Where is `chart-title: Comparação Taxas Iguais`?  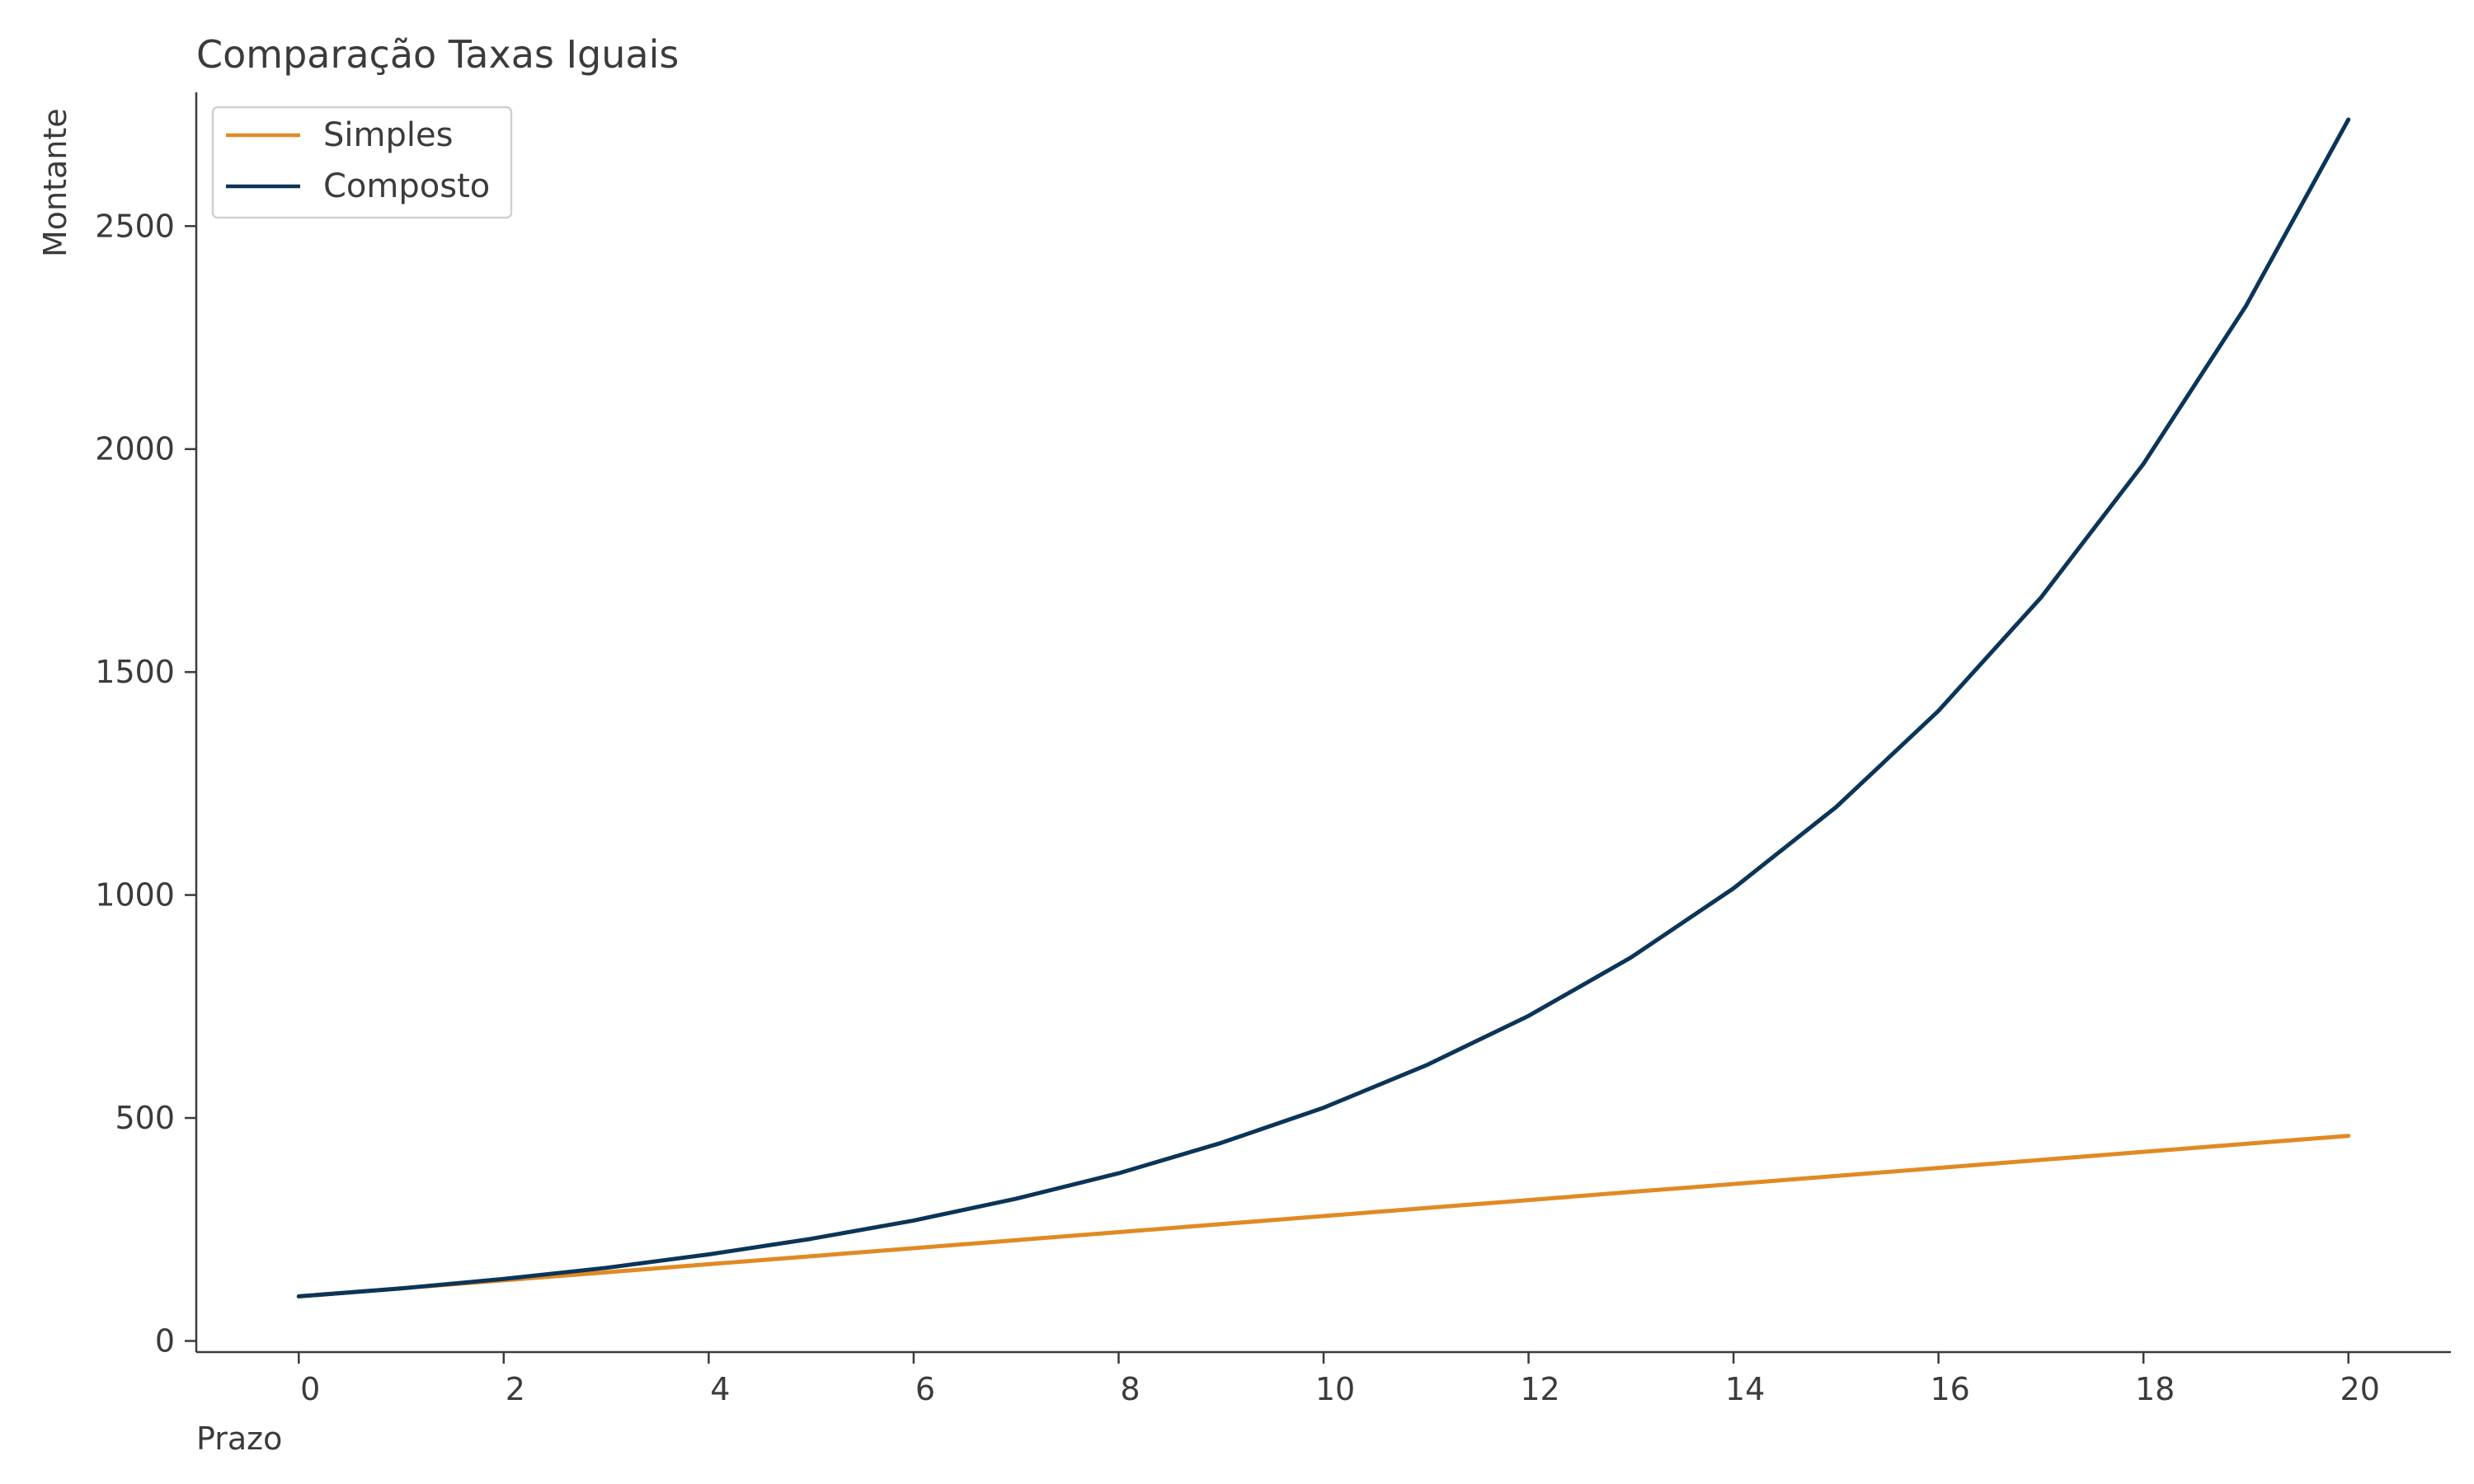
chart-title: Comparação Taxas Iguais is located at coordinates (437, 54).